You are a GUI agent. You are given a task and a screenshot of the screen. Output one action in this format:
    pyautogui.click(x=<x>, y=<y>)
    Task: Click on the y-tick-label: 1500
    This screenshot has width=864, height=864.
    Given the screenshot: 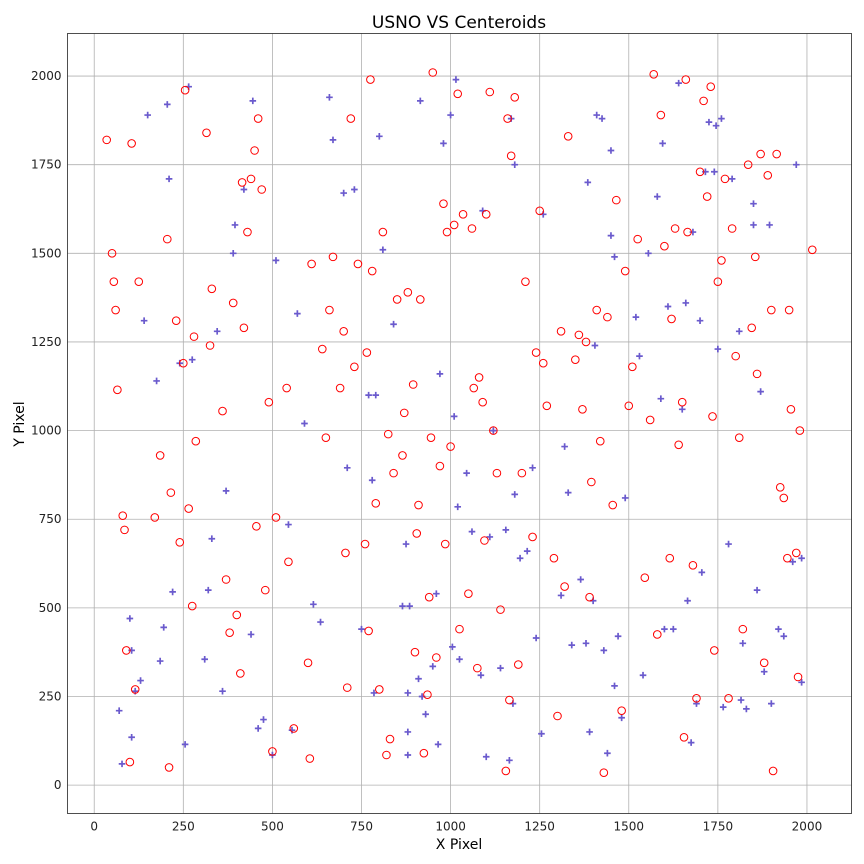 What is the action you would take?
    pyautogui.click(x=46, y=253)
    